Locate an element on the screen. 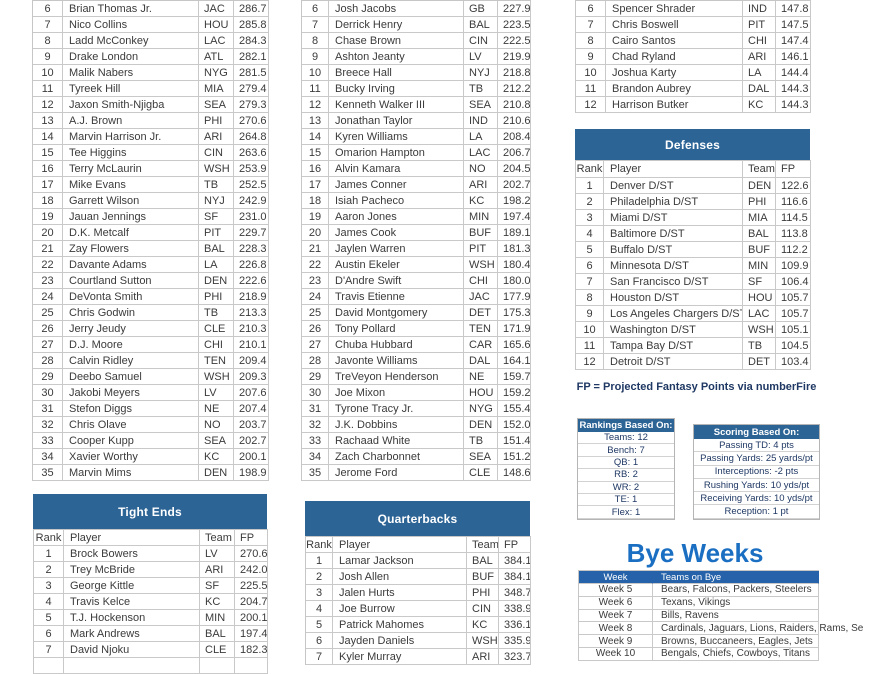 The width and height of the screenshot is (880, 674). table-row: 5 T.J. Hockenson MIN 200.1 is located at coordinates (151, 618).